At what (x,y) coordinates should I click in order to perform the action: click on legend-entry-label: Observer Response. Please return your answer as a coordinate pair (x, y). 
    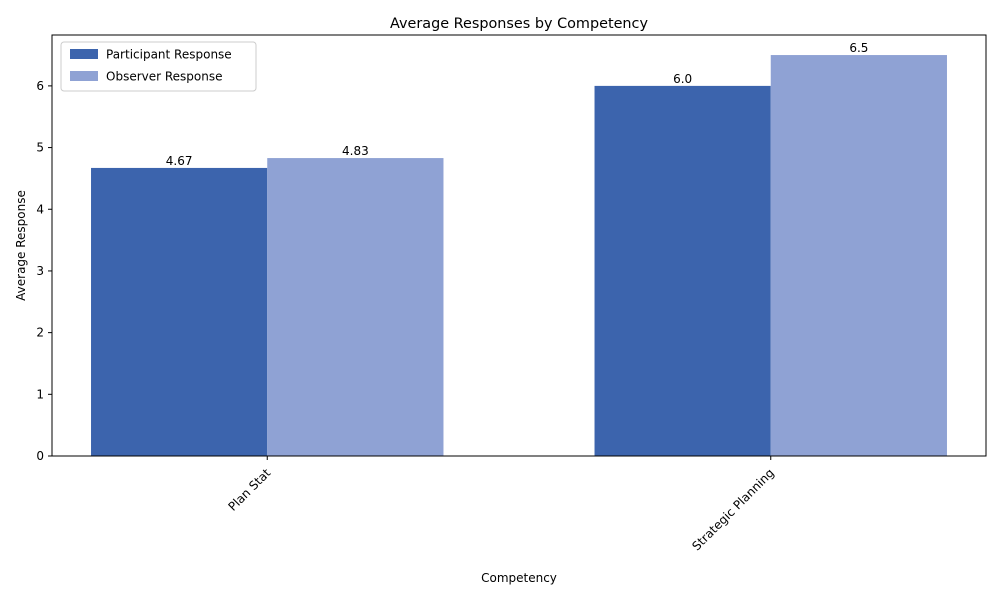
    Looking at the image, I should click on (164, 77).